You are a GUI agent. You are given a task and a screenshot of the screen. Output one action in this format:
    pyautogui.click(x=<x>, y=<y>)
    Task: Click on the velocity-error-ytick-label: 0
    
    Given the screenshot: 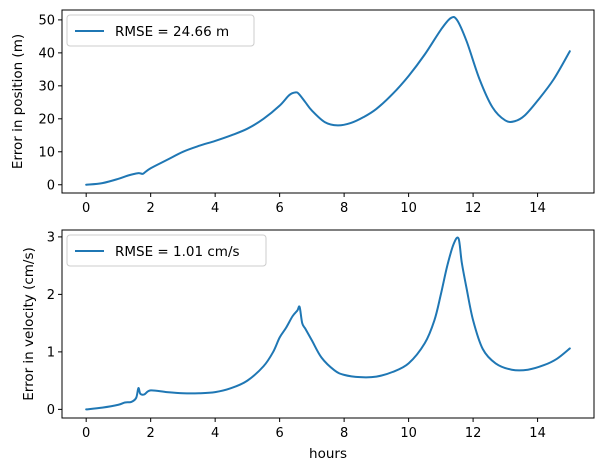 What is the action you would take?
    pyautogui.click(x=51, y=410)
    